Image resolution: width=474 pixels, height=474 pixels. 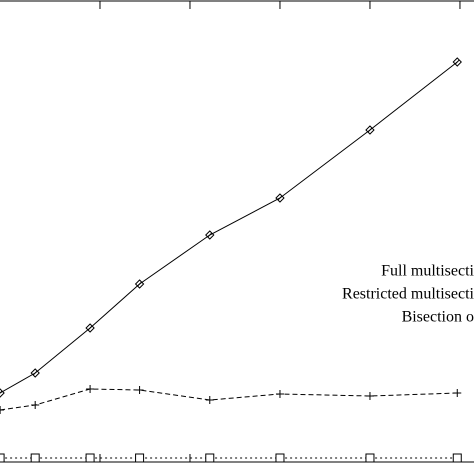 I want to click on legend-label: Restricted multisecti, so click(x=408, y=294).